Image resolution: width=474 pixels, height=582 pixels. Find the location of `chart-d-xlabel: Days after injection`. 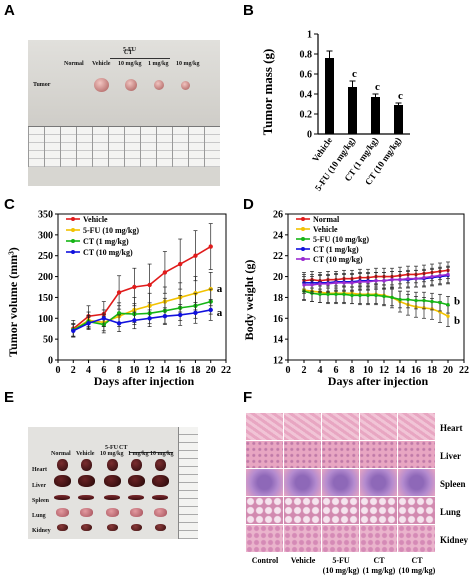

chart-d-xlabel: Days after injection is located at coordinates (378, 381).